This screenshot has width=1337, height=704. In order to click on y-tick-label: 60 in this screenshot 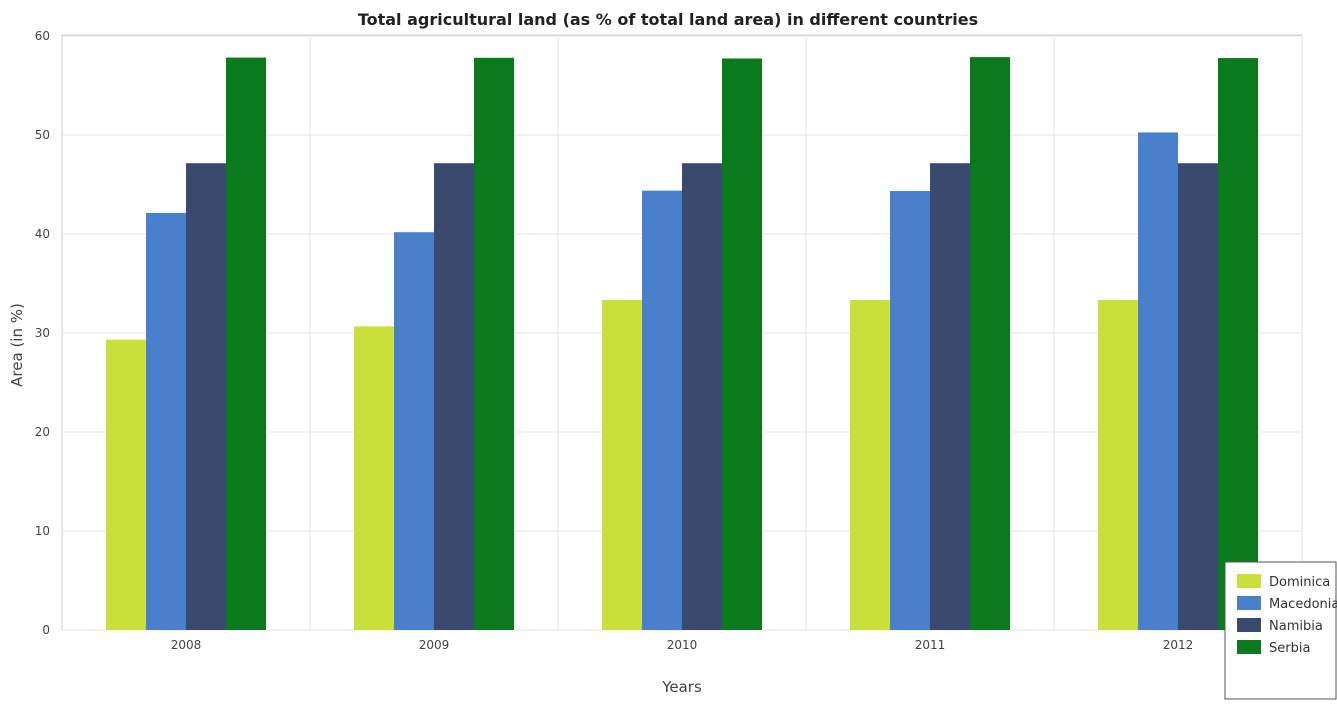, I will do `click(42, 36)`.